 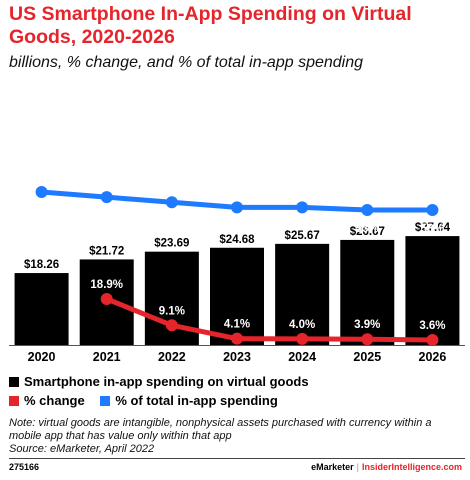 What do you see at coordinates (105, 401) in the screenshot?
I see `legend-swatch-share` at bounding box center [105, 401].